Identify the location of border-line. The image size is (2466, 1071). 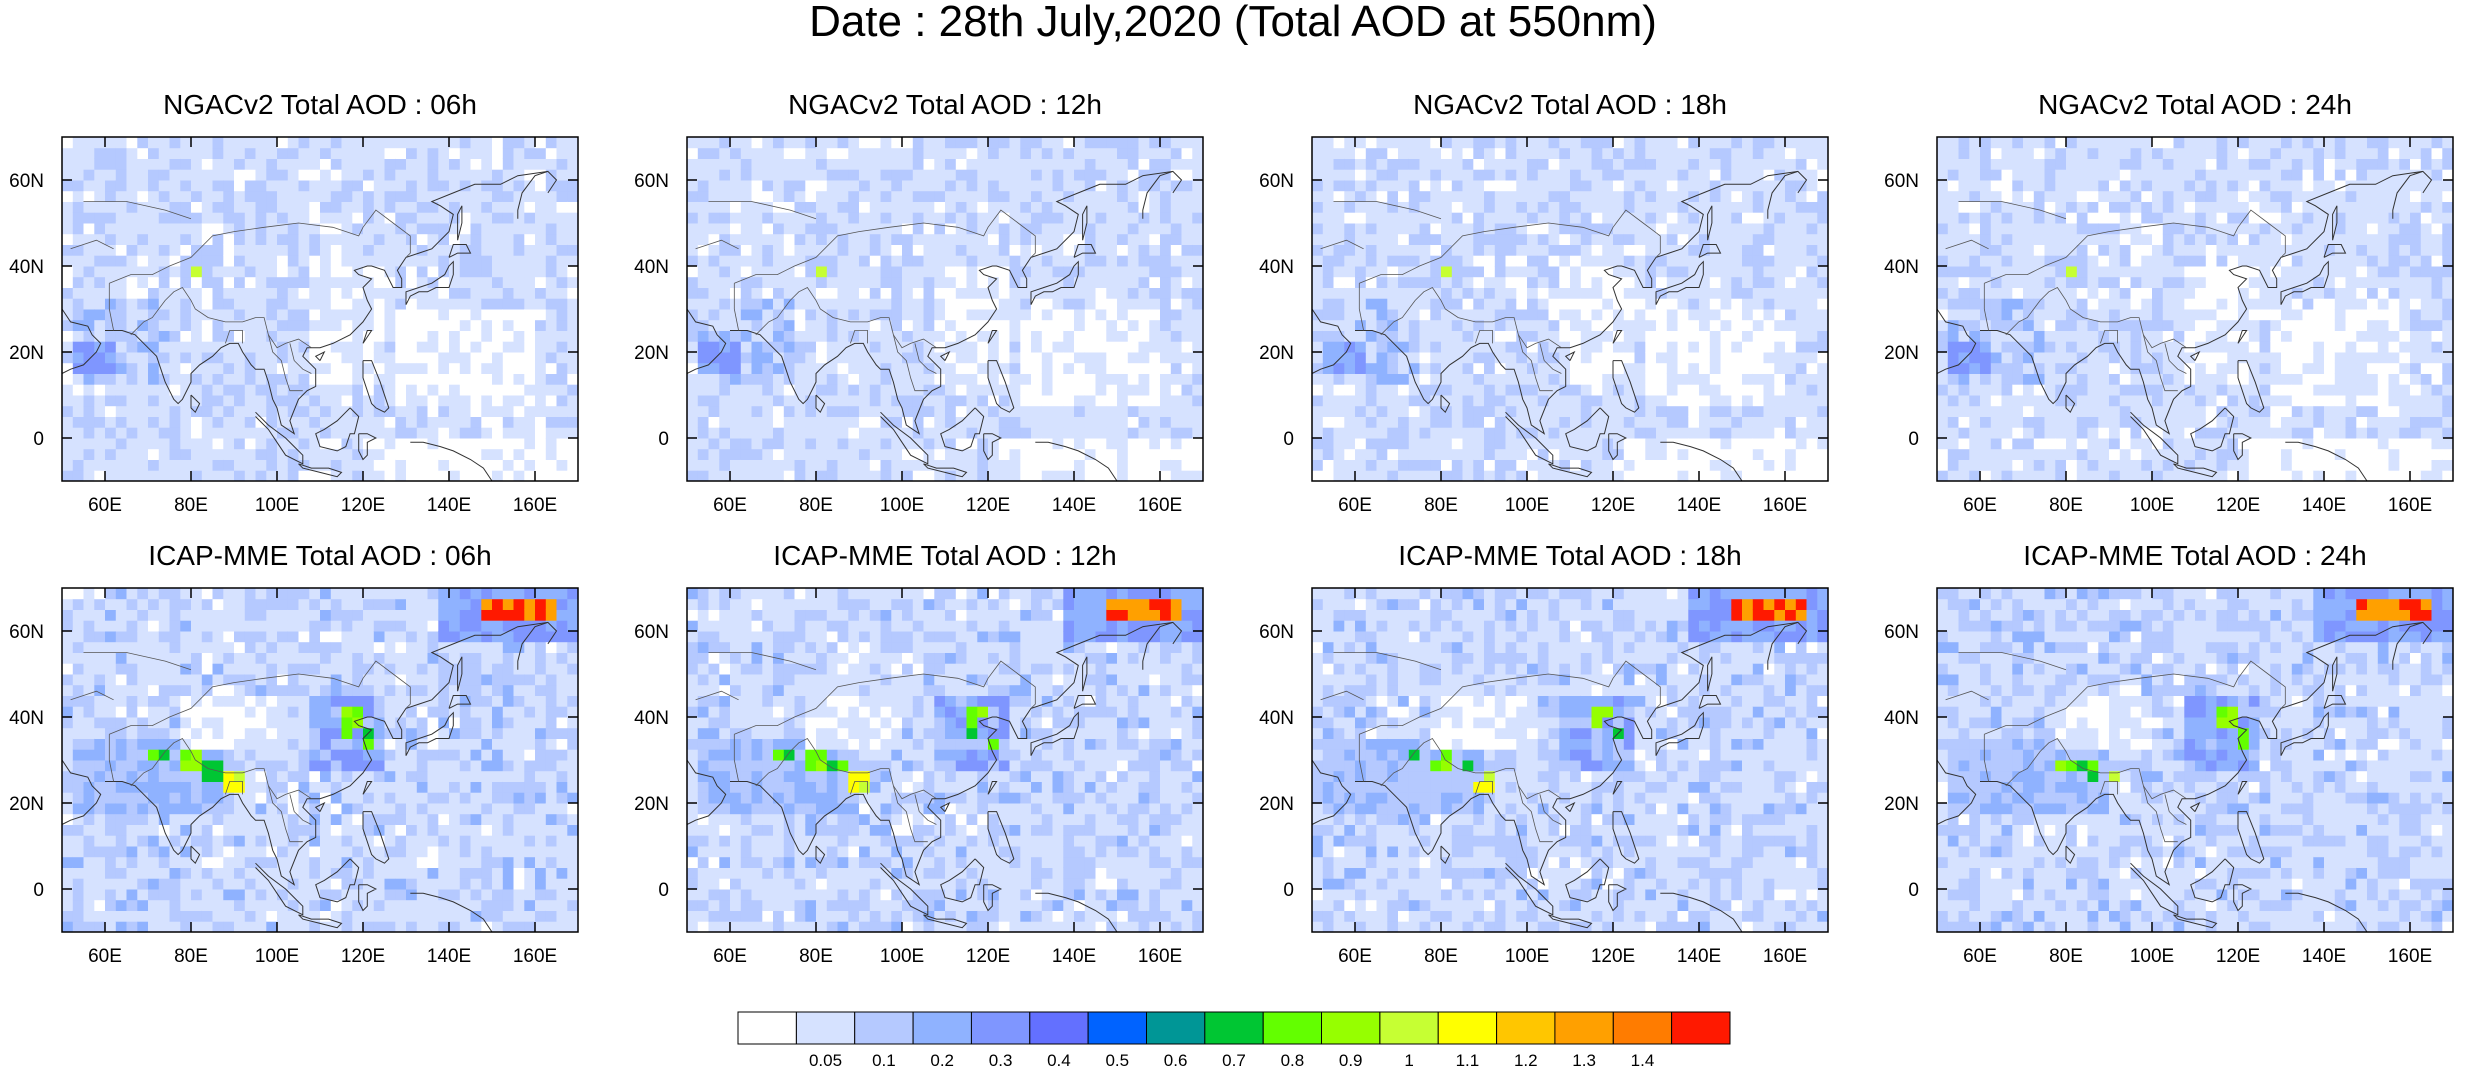
(1535, 363).